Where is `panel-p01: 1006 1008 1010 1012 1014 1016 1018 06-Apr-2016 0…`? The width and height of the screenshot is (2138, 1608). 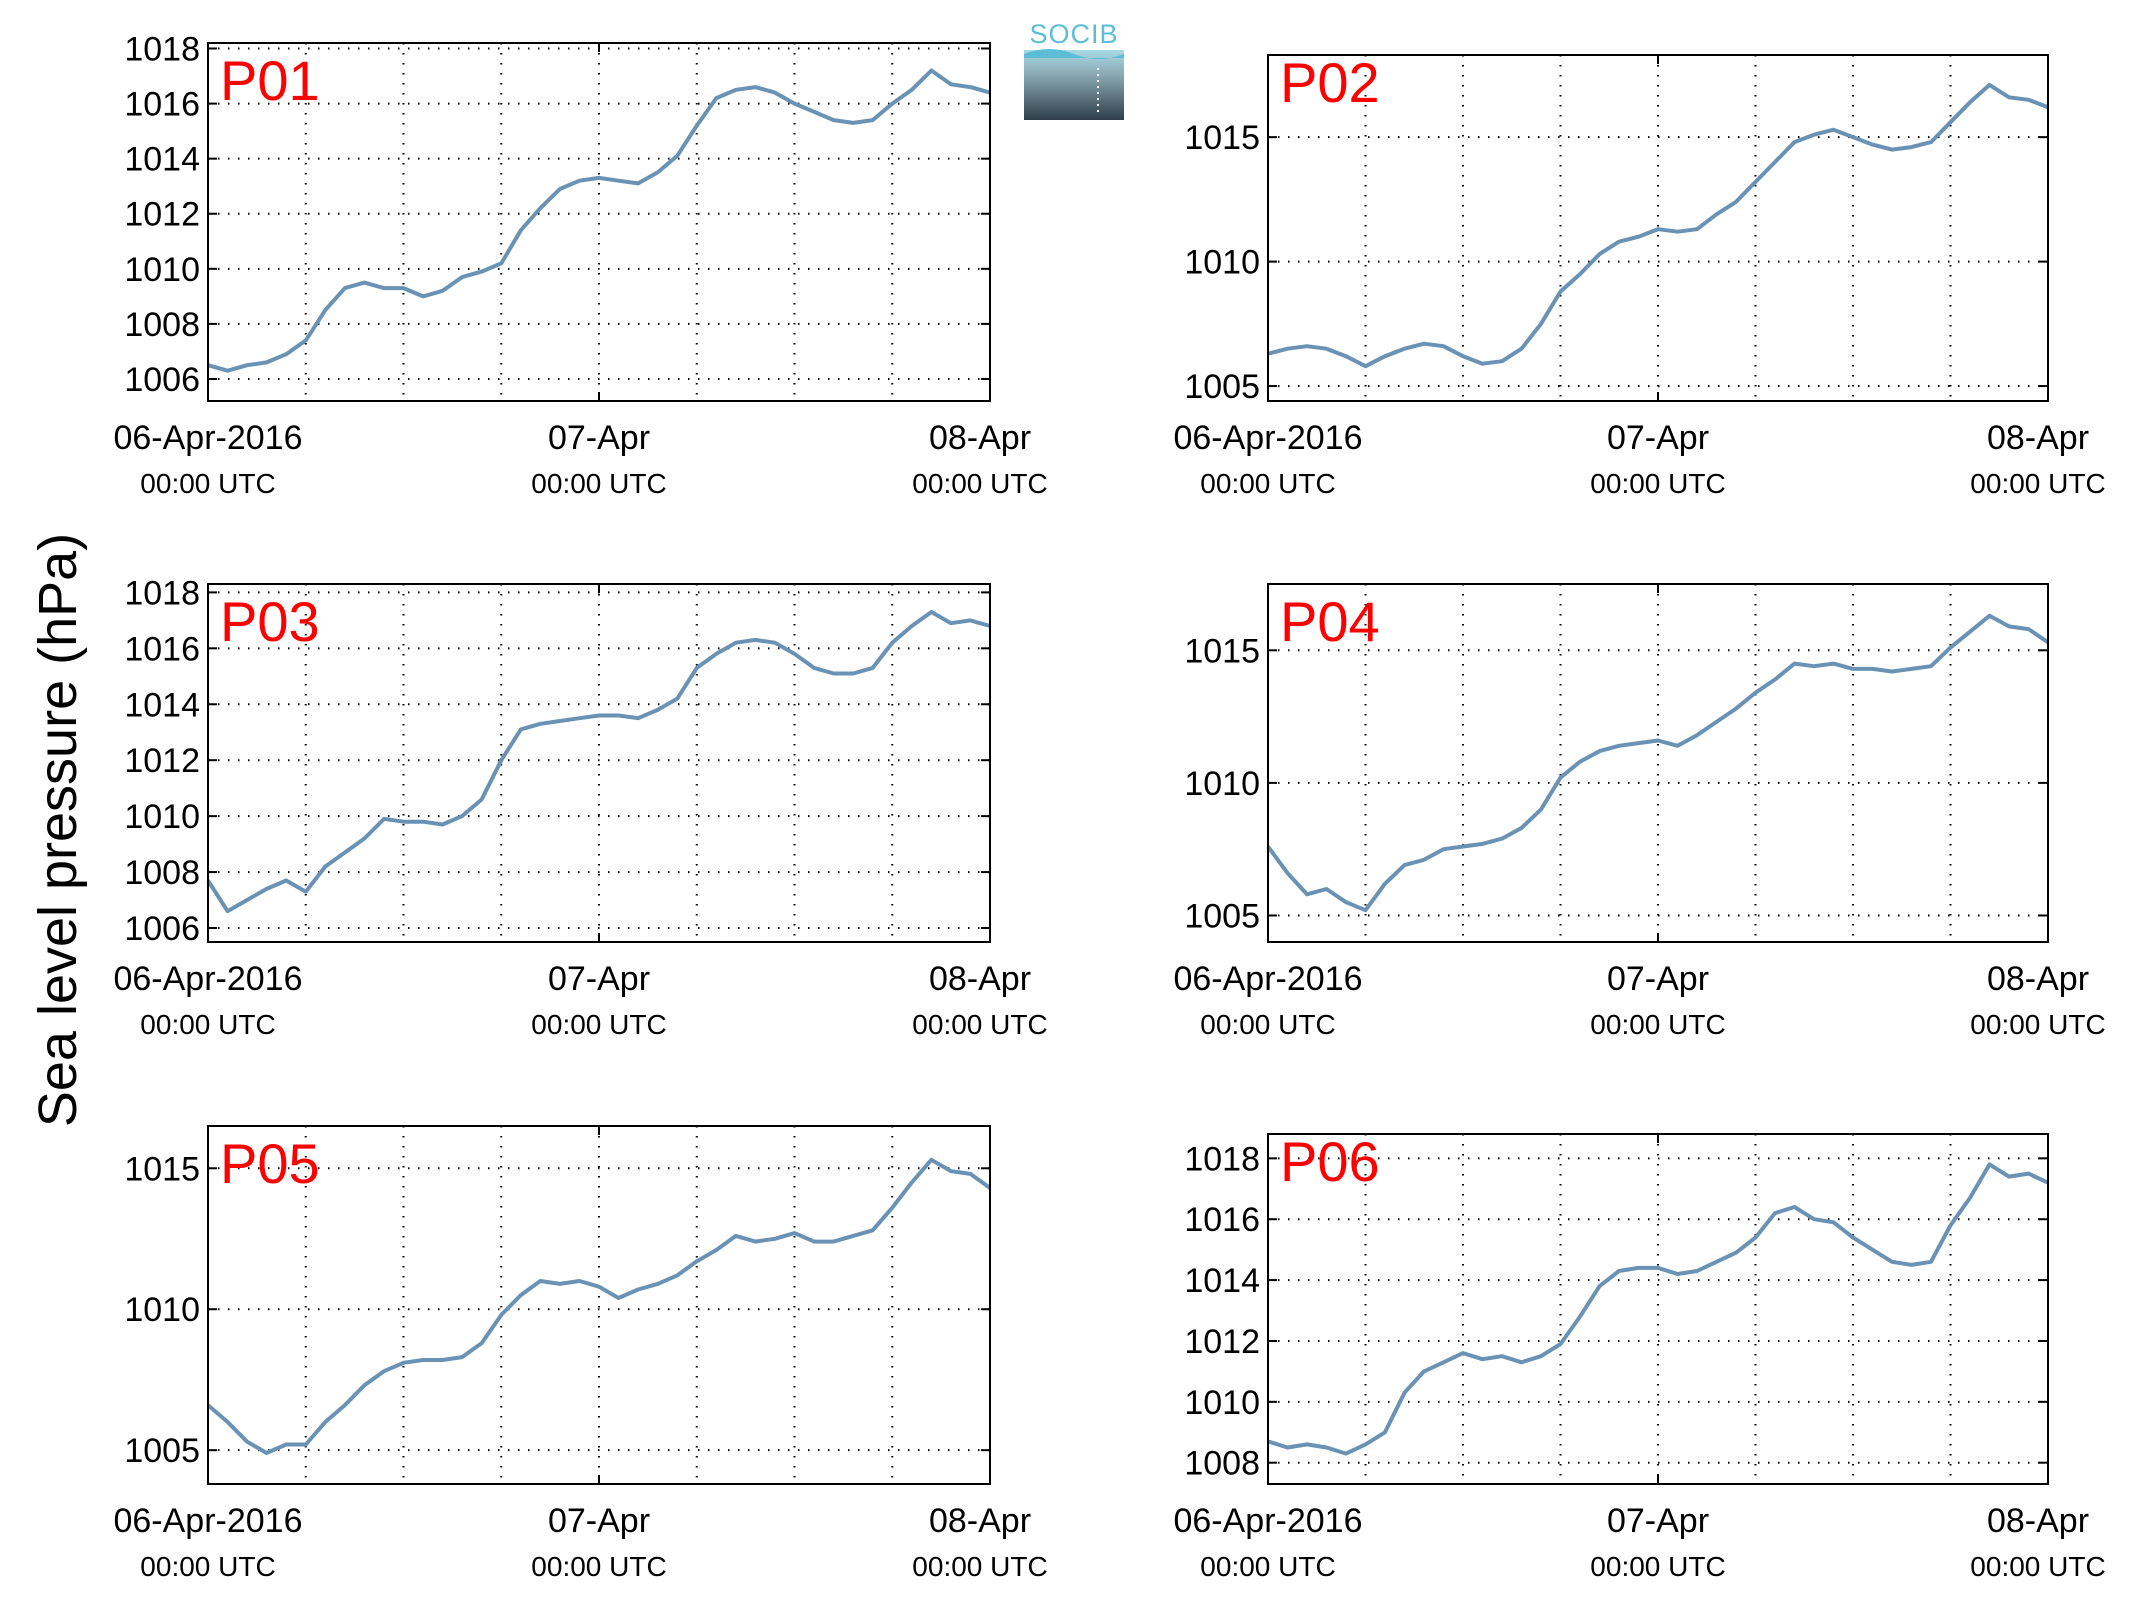
panel-p01: 1006 1008 1010 1012 1014 1016 1018 06-Apr-2016 0… is located at coordinates (580, 265).